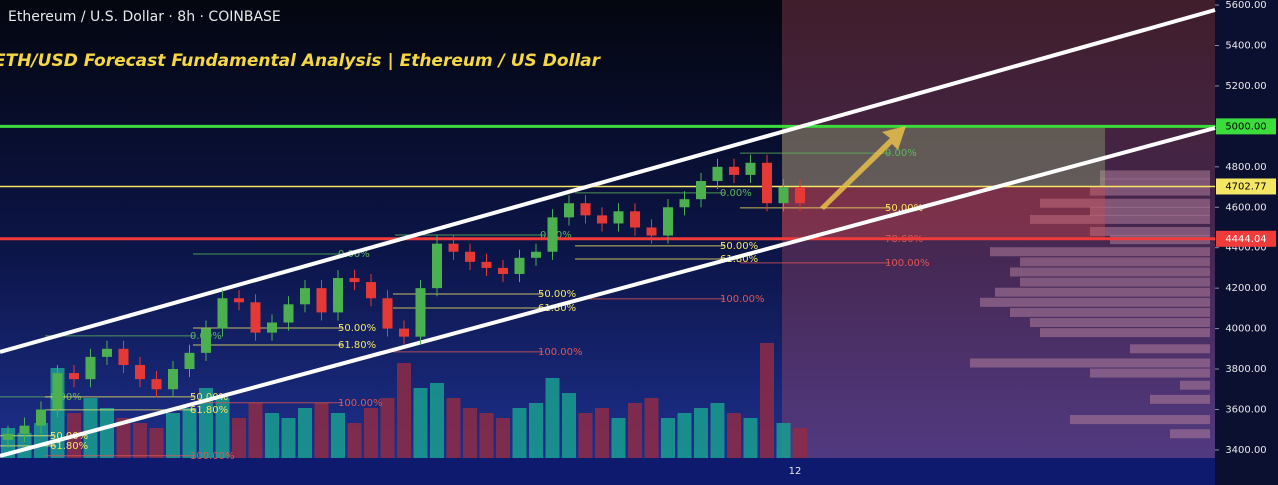 This screenshot has height=485, width=1278. Describe the element at coordinates (863, 168) in the screenshot. I see `forecast-arrow` at that location.